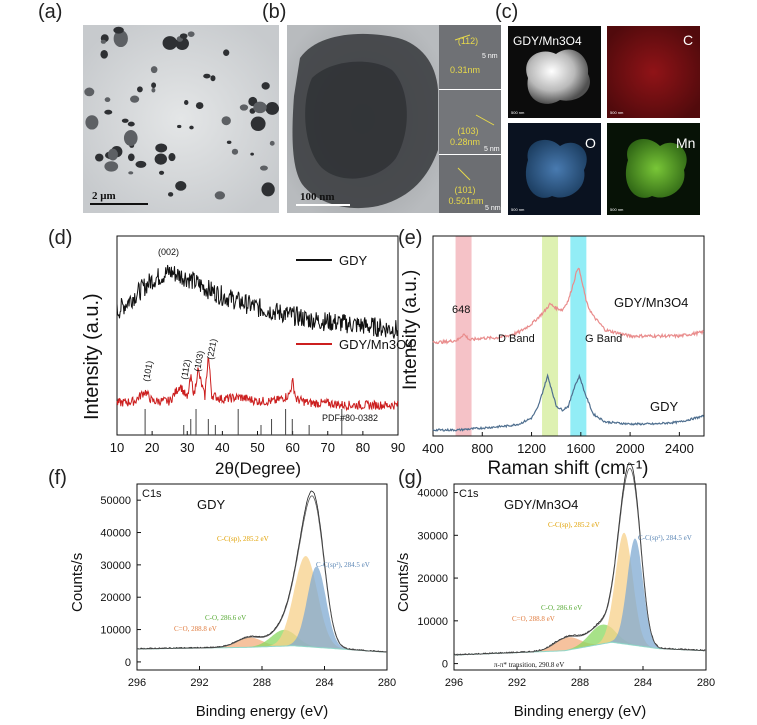 The width and height of the screenshot is (757, 725). I want to click on map-tile-c: C 500 nm, so click(653, 72).